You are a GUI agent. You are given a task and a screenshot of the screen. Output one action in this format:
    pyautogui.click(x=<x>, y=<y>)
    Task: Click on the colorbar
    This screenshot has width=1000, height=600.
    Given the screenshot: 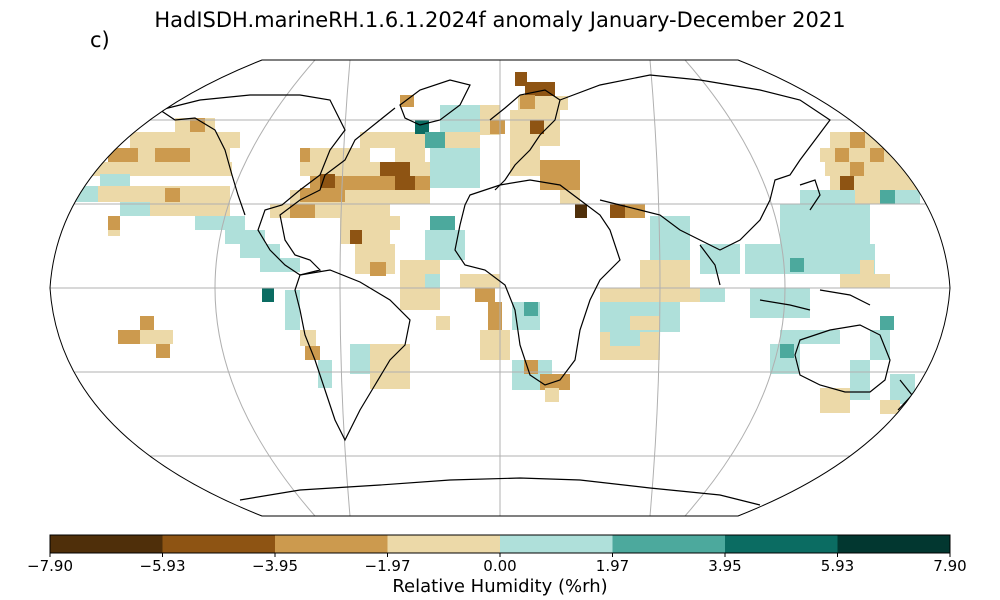 What is the action you would take?
    pyautogui.click(x=500, y=545)
    